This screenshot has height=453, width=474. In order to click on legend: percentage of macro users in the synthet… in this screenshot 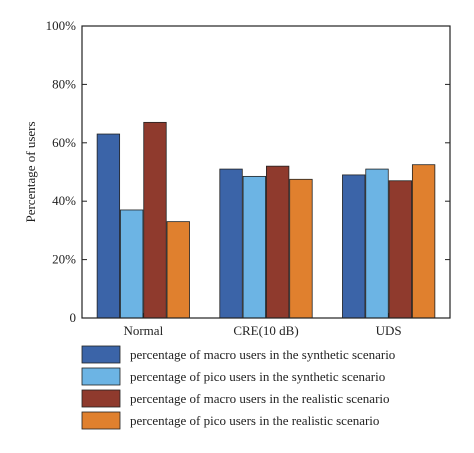, I will do `click(238, 387)`.